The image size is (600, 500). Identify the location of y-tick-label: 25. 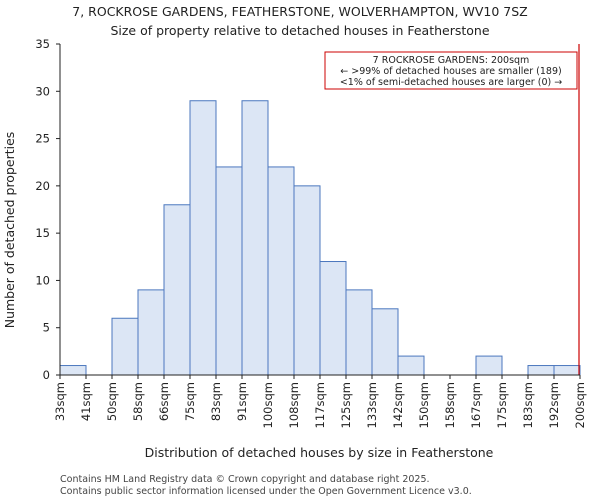
(42, 139).